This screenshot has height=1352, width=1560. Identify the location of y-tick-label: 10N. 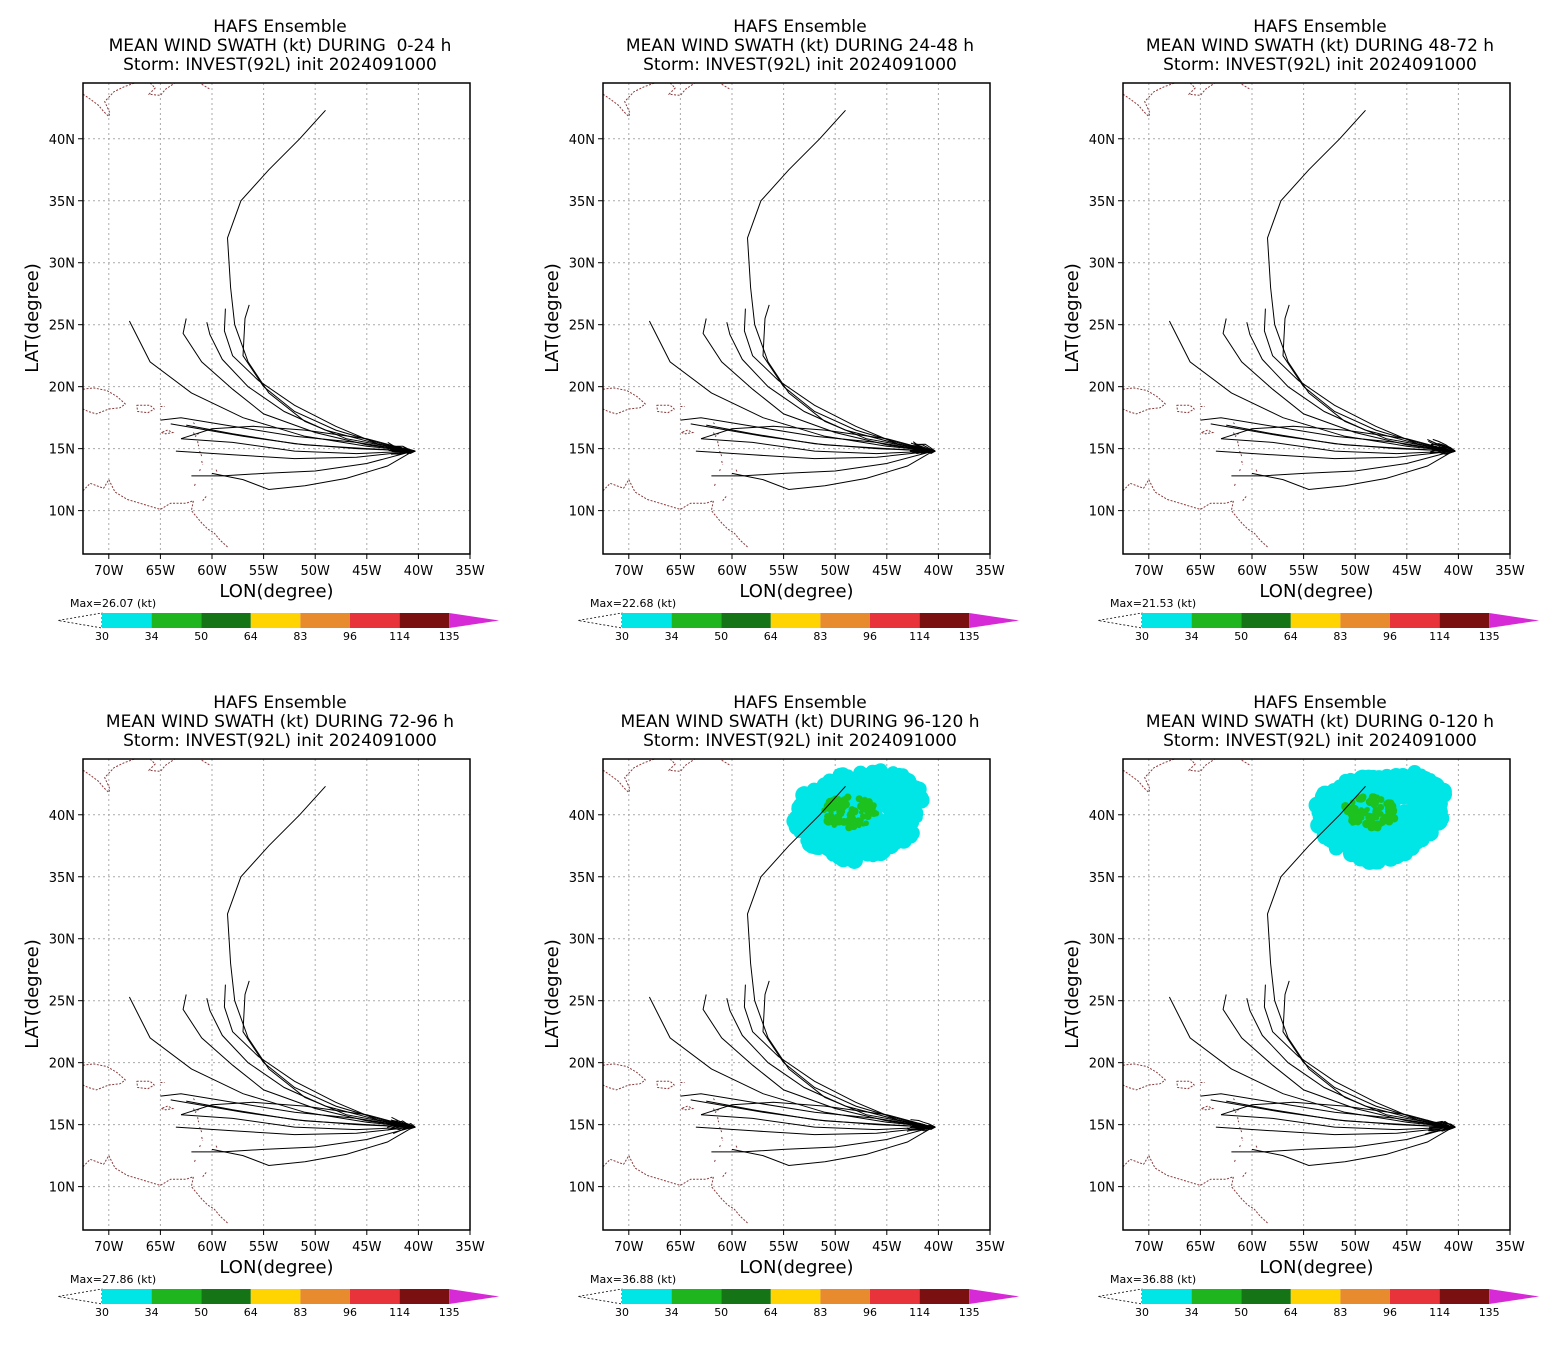
(582, 512).